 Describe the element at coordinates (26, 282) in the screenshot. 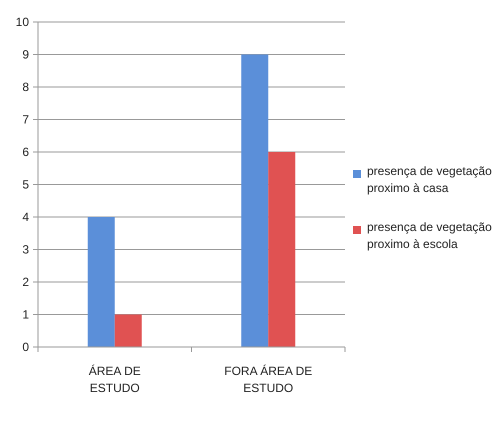

I see `y-tick-label: 2` at that location.